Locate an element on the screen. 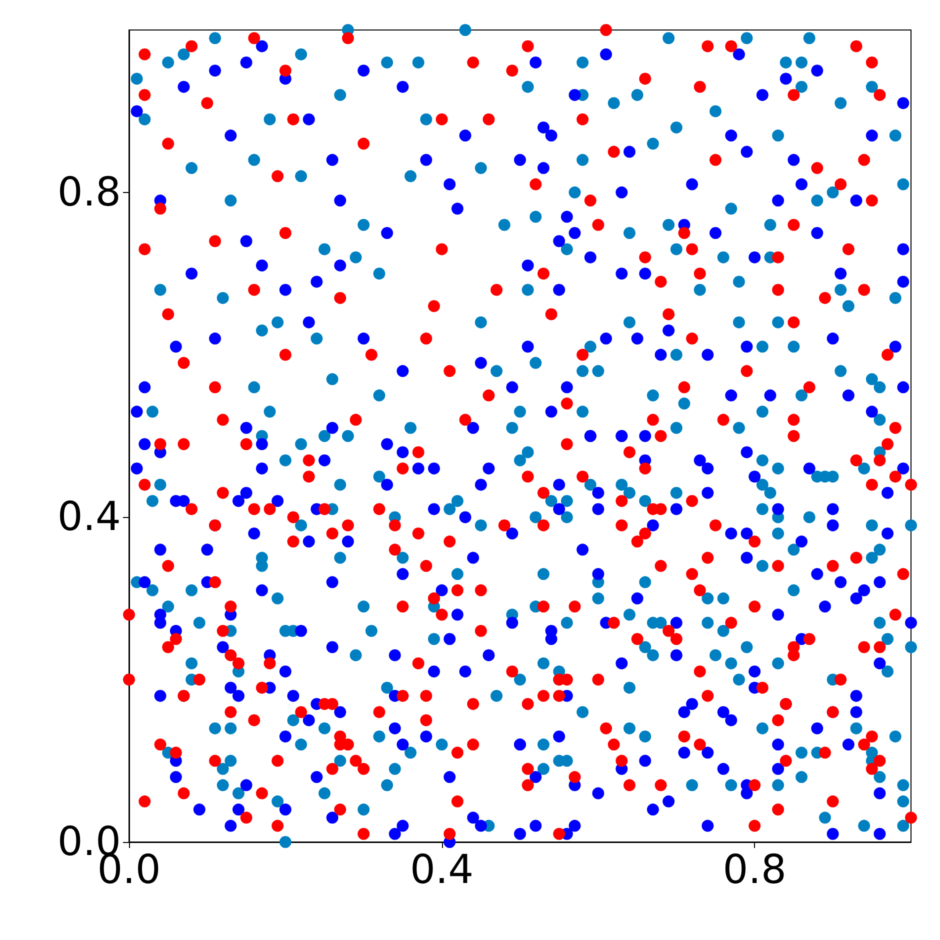 The width and height of the screenshot is (940, 940). y-tick-label: 0.4 is located at coordinates (89, 517).